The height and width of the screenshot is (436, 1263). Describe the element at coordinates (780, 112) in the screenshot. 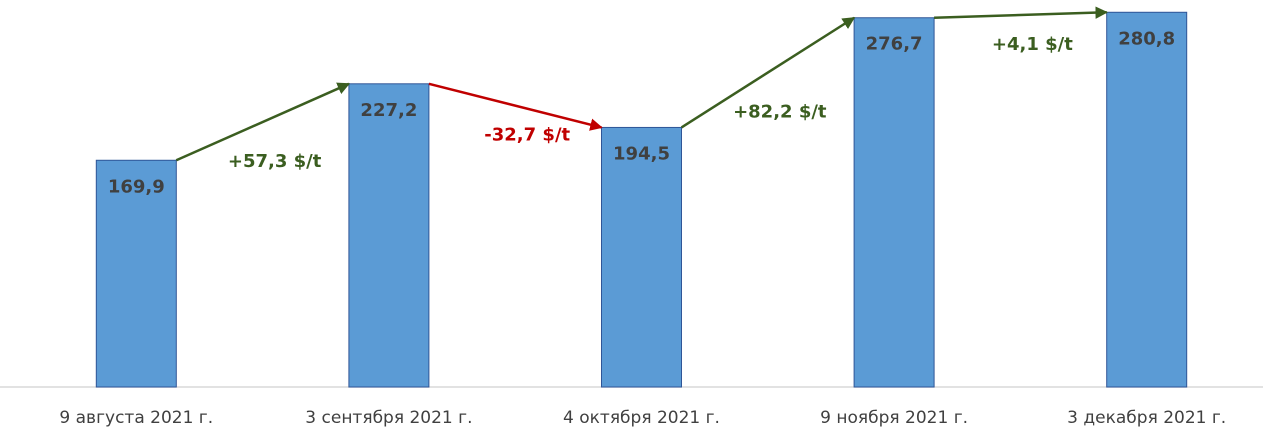

I see `change-label: +82,2 $/t` at that location.